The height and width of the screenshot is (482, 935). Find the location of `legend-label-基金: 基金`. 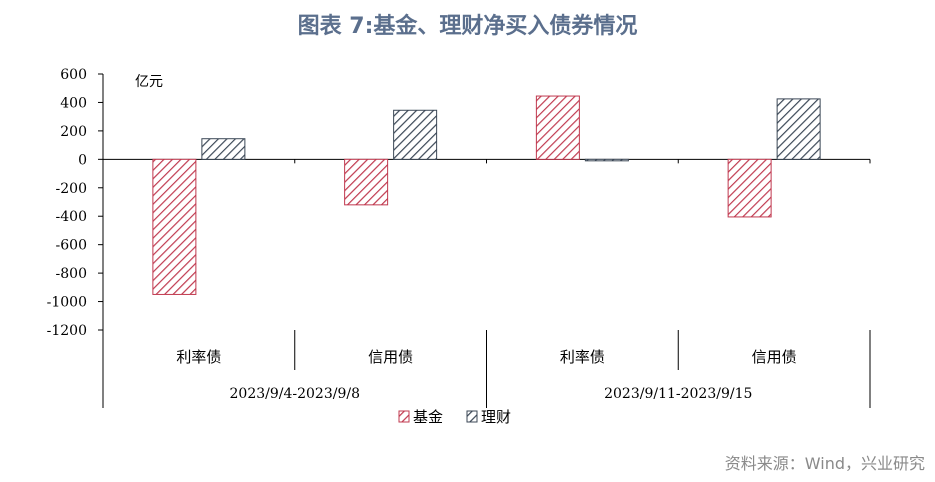

legend-label-基金: 基金 is located at coordinates (428, 417).